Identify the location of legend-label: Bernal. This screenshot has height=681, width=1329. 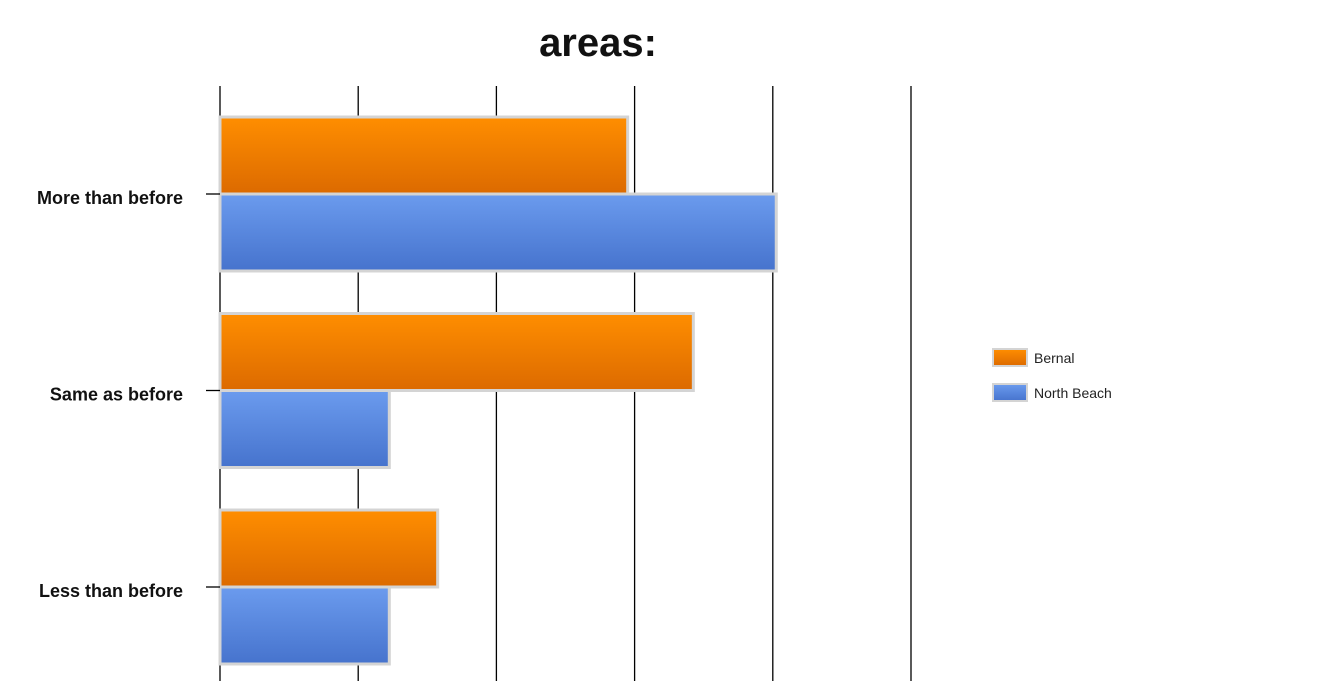
(1054, 358).